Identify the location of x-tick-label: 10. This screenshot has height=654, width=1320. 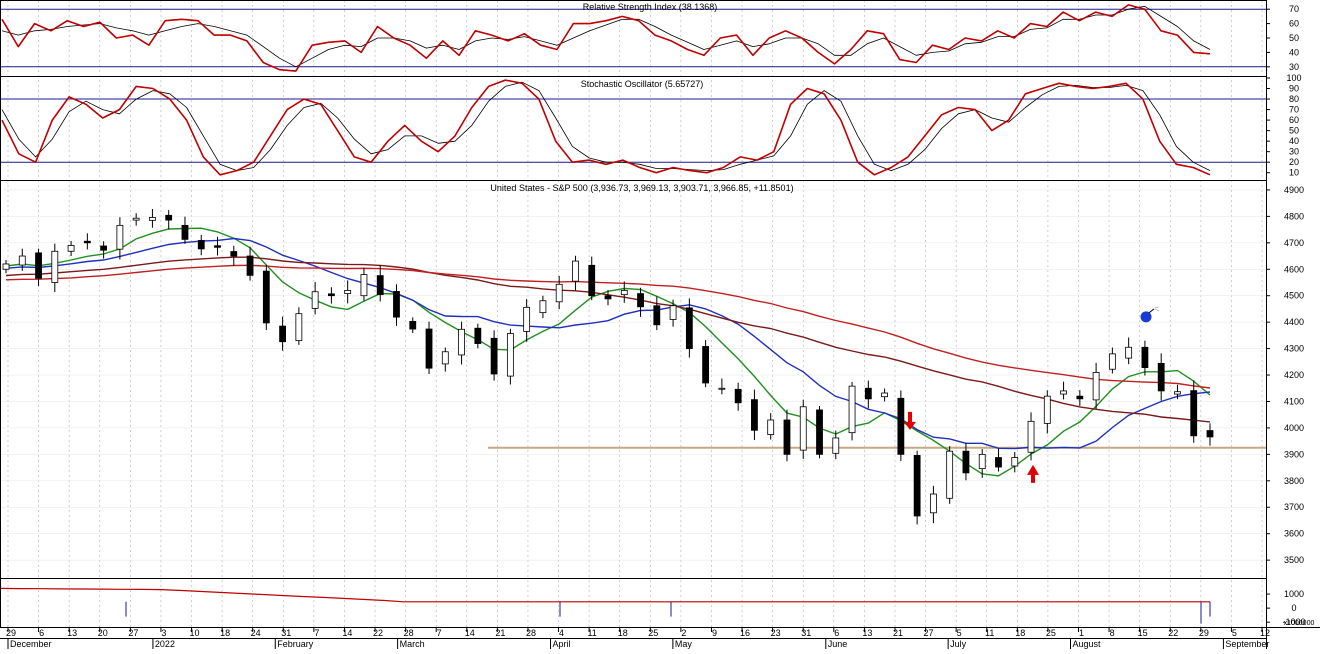
(195, 633).